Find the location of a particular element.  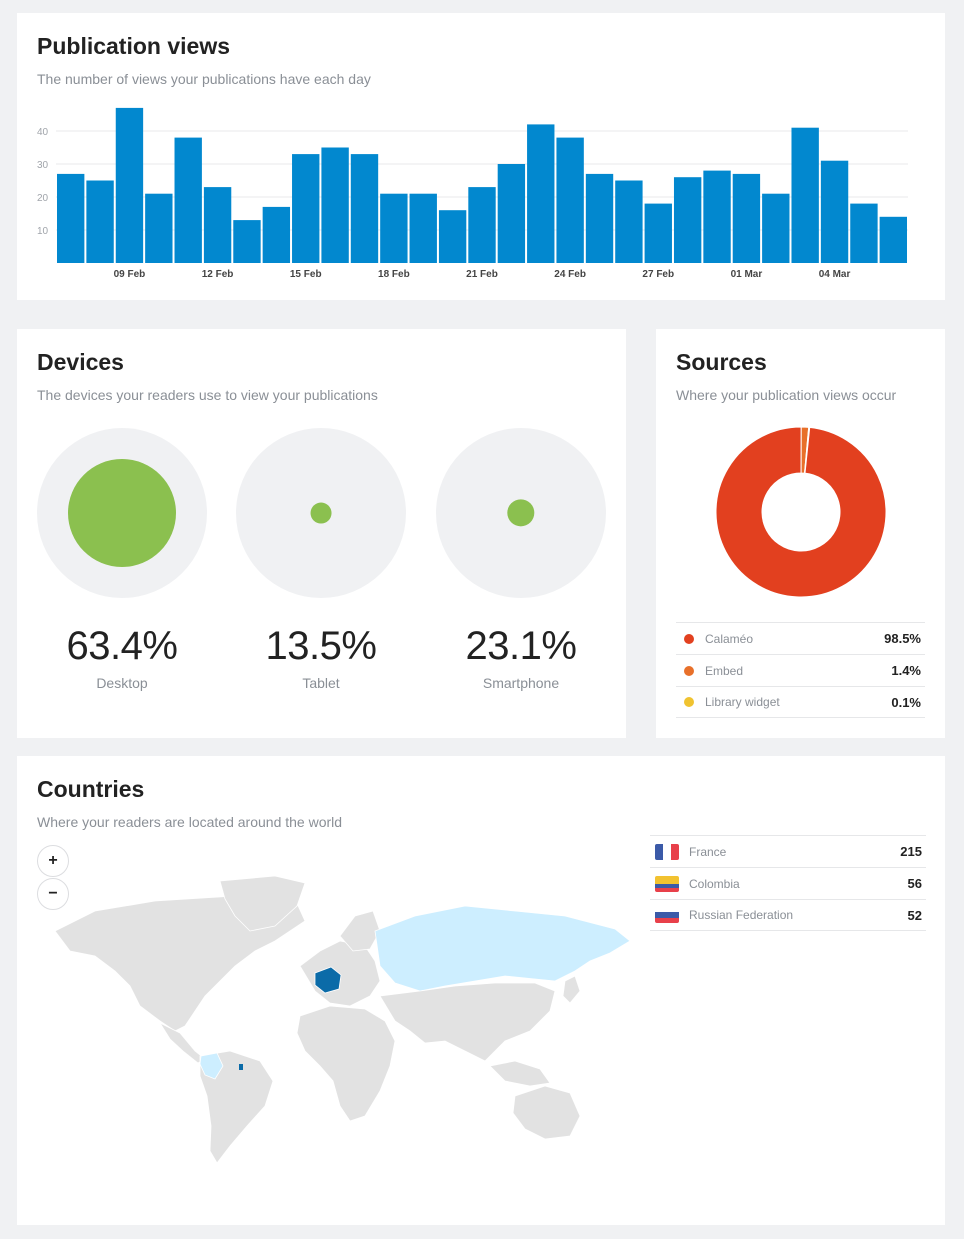

device-desktop-bubble is located at coordinates (122, 513).